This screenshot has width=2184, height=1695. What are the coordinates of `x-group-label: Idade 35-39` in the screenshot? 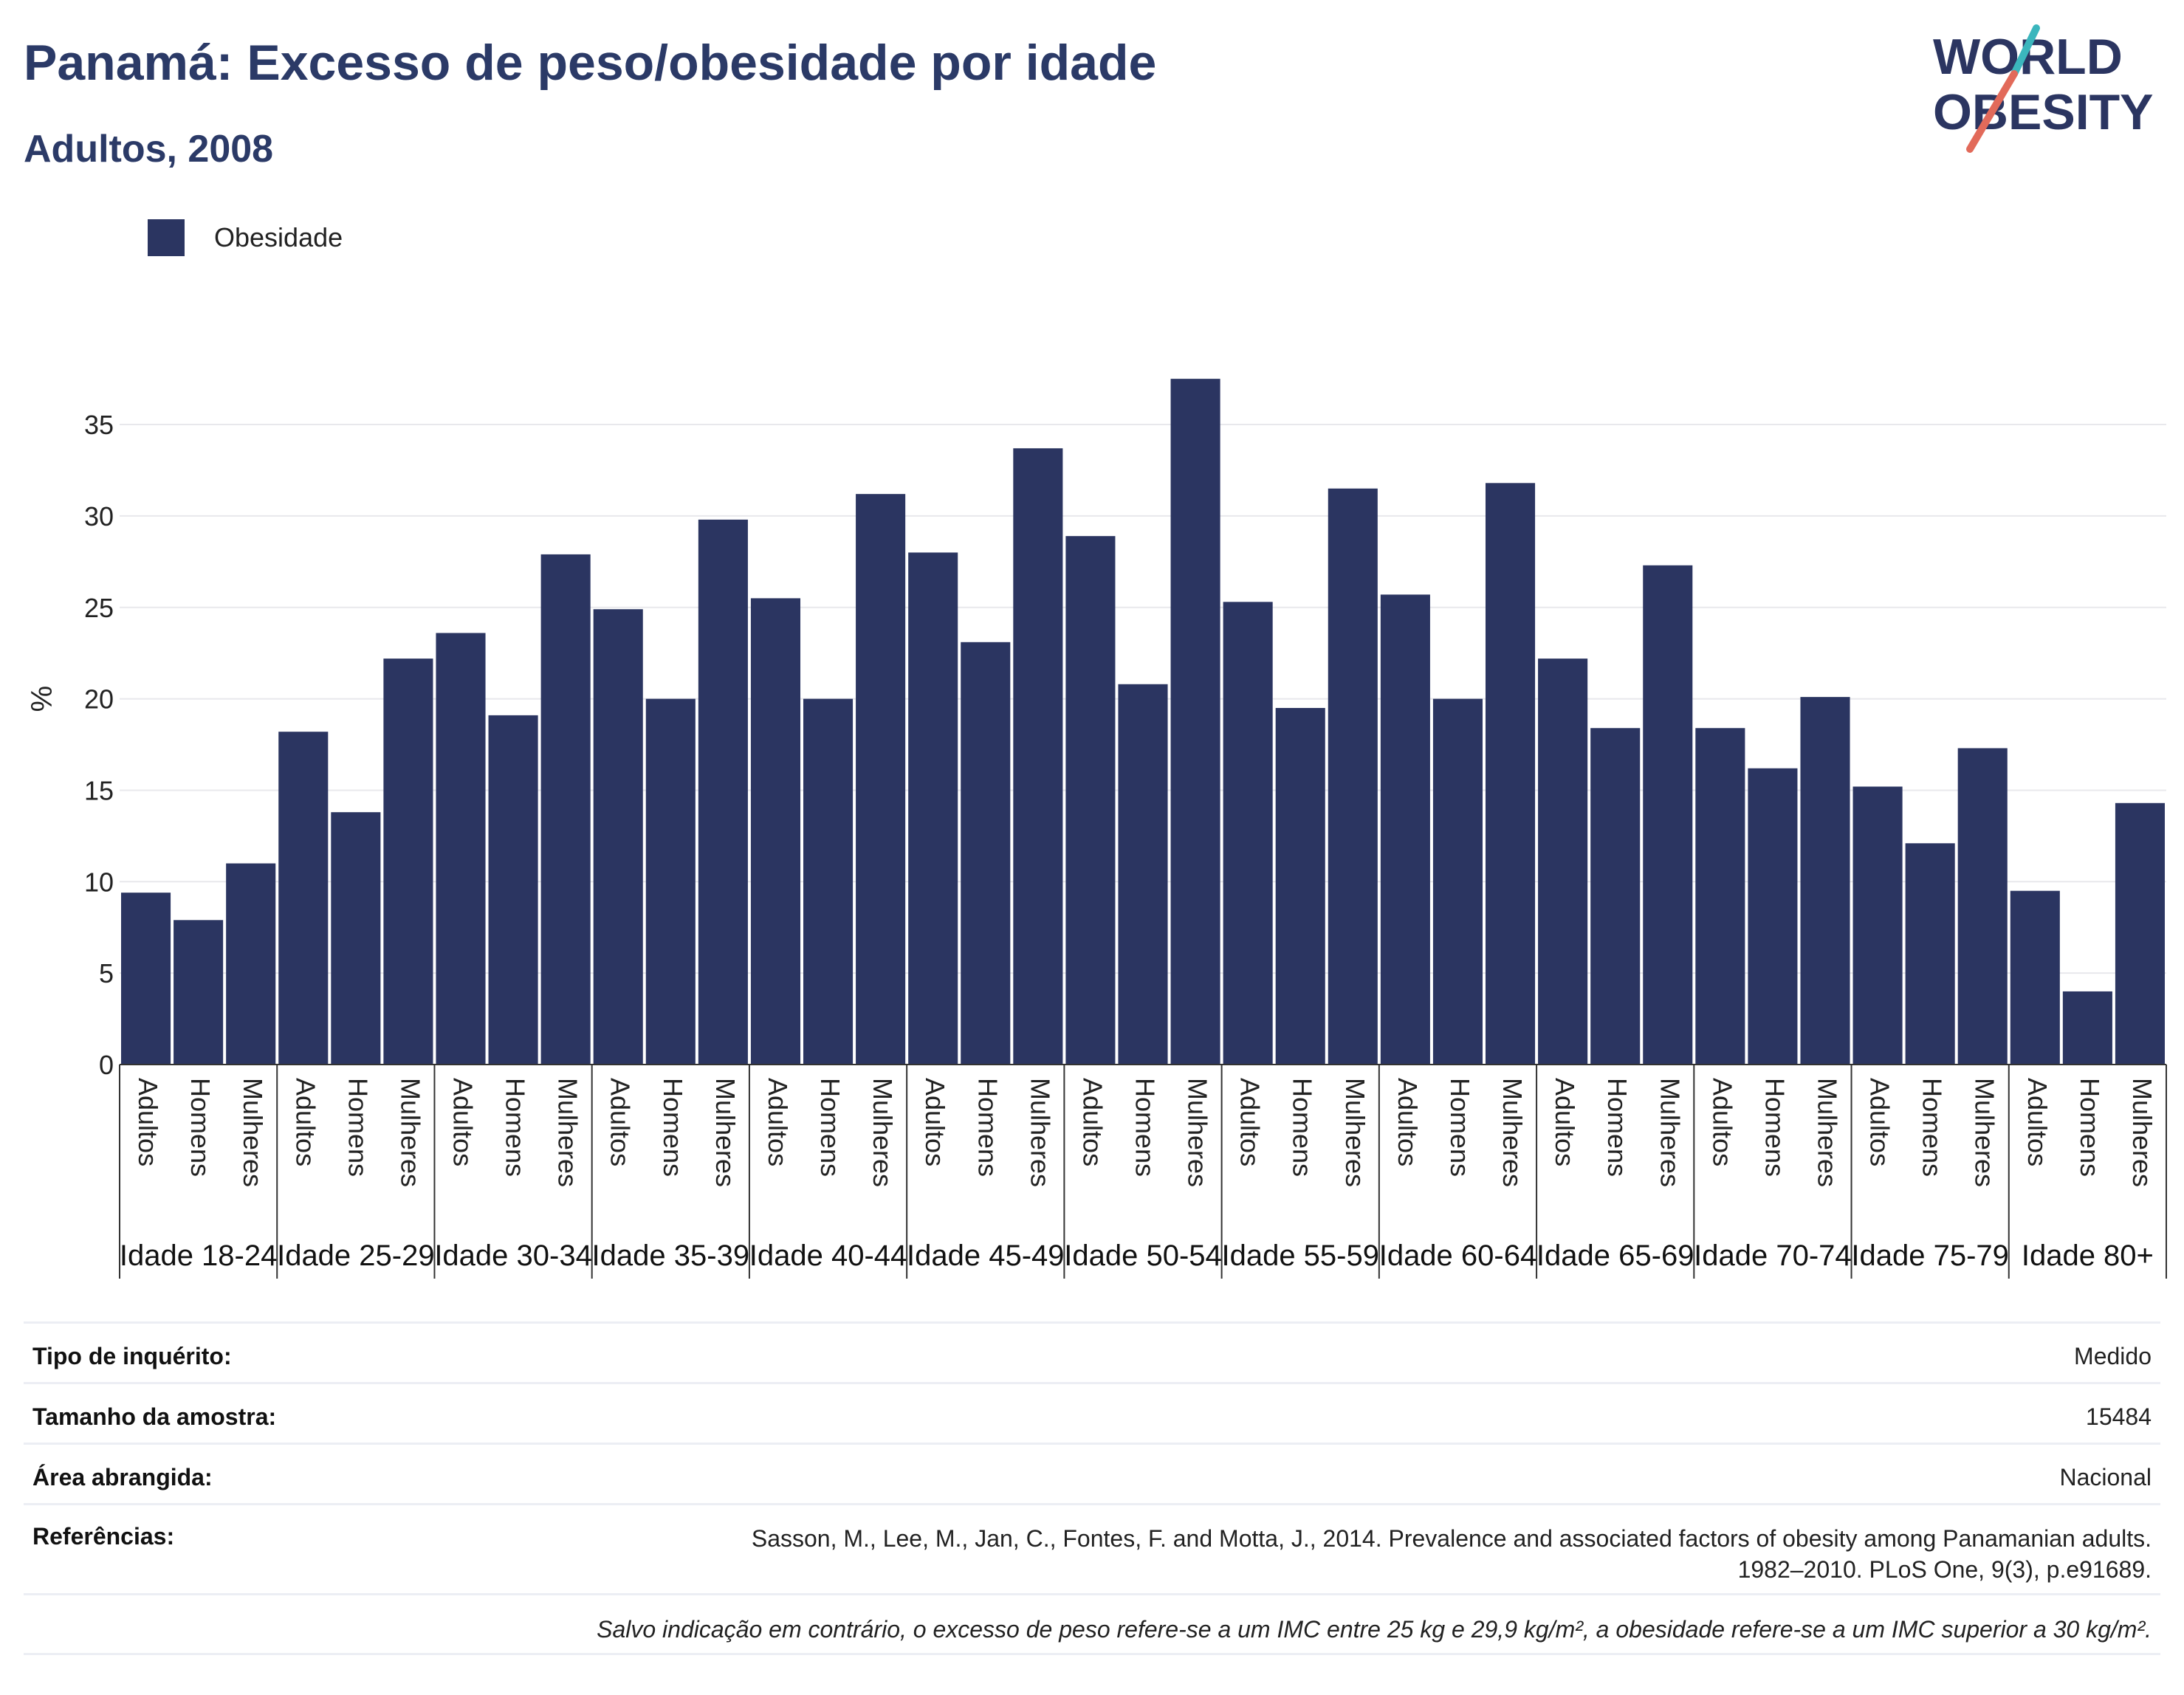 It's located at (671, 1256).